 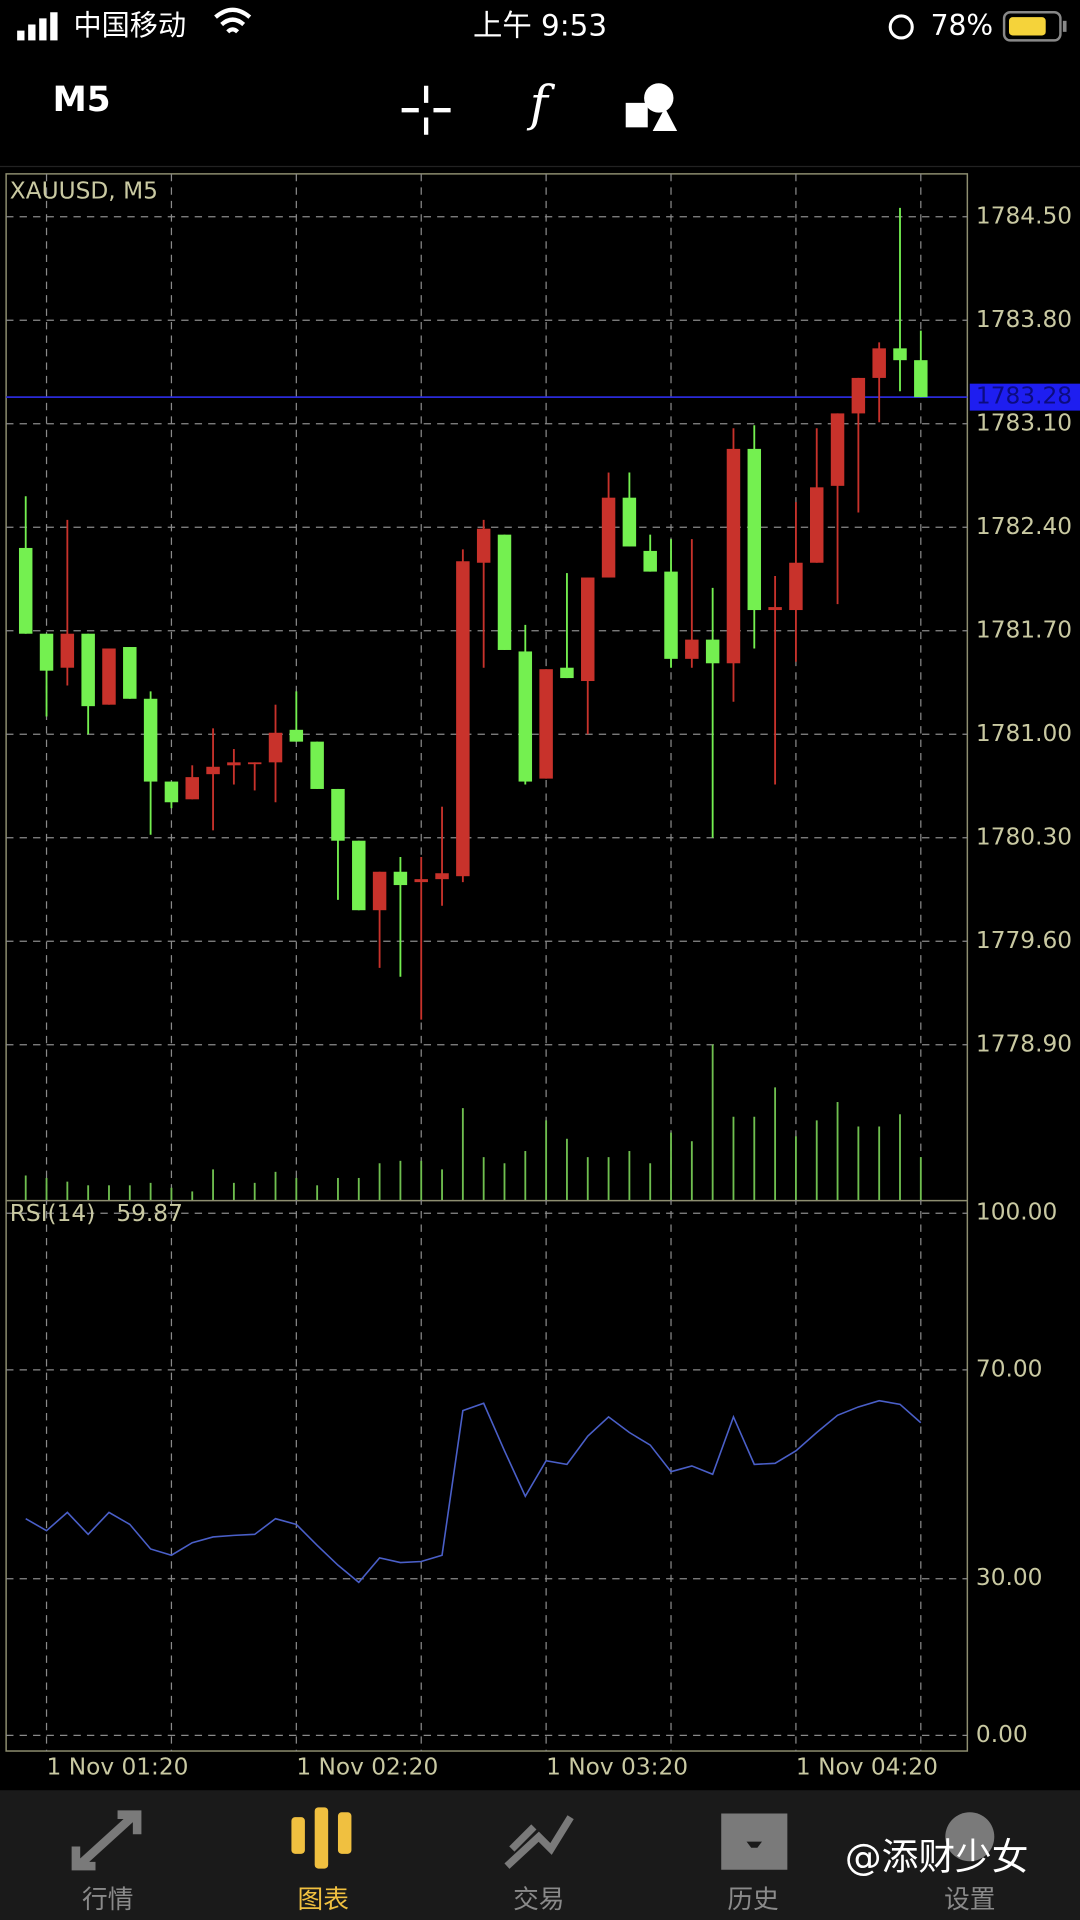 What do you see at coordinates (651, 107) in the screenshot?
I see `objects-button` at bounding box center [651, 107].